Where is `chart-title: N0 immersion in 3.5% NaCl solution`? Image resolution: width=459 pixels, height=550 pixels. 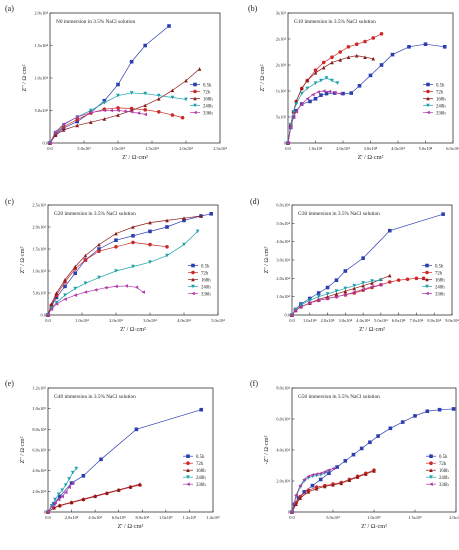
chart-title: N0 immersion in 3.5% NaCl solution is located at coordinates (96, 22).